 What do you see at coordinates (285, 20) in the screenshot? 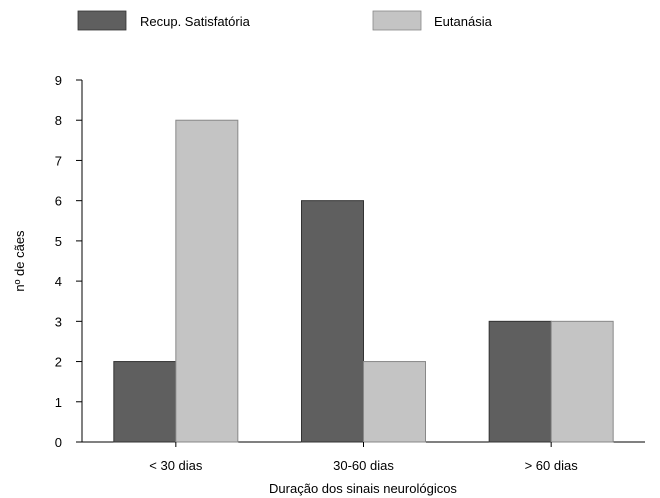
I see `legend: Recup. Satisfatória Eutanásia` at bounding box center [285, 20].